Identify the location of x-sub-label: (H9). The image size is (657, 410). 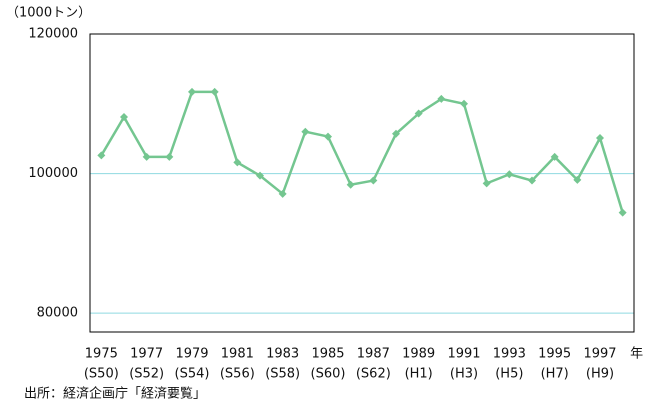
(600, 374).